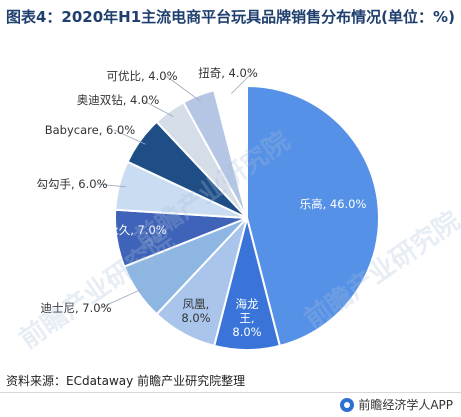 Image resolution: width=461 pixels, height=417 pixels. I want to click on data-label: 可优比, 4.0%, so click(141, 76).